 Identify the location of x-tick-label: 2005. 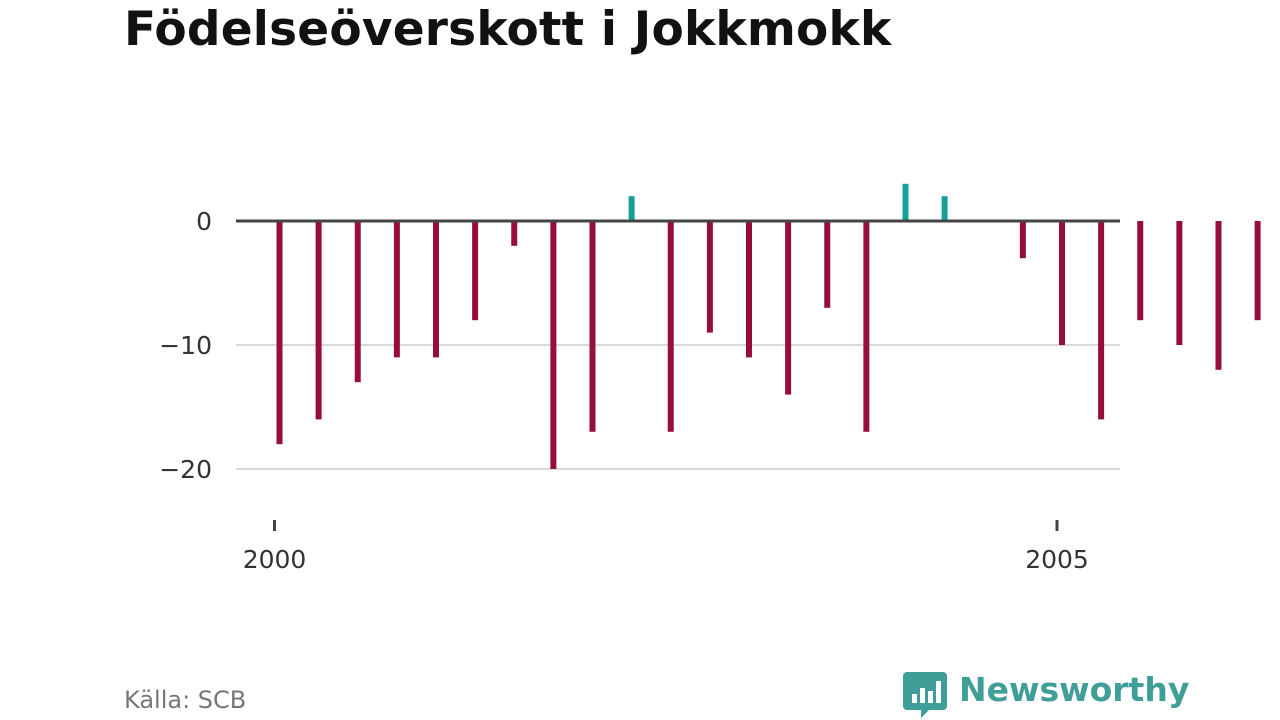
(1057, 559).